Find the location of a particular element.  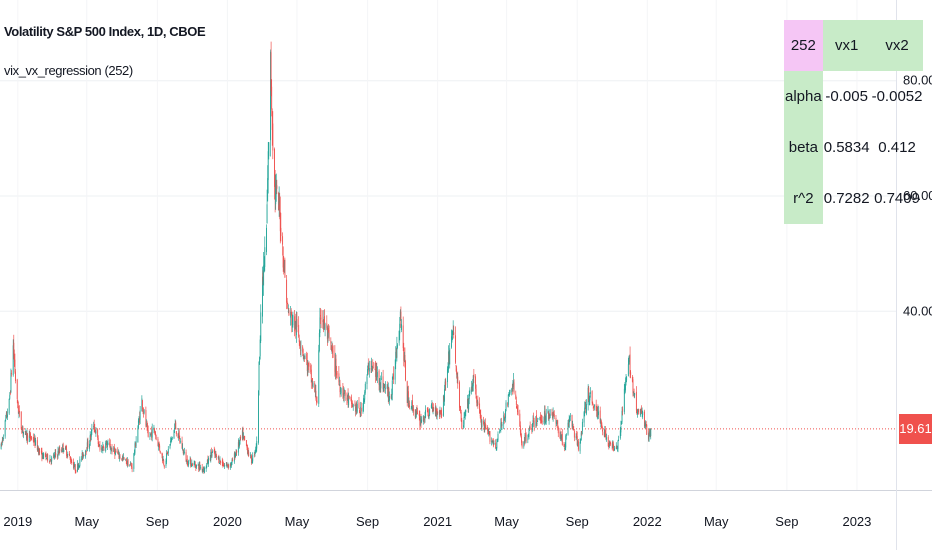

stats-value-cell: -0.005 is located at coordinates (846, 96).